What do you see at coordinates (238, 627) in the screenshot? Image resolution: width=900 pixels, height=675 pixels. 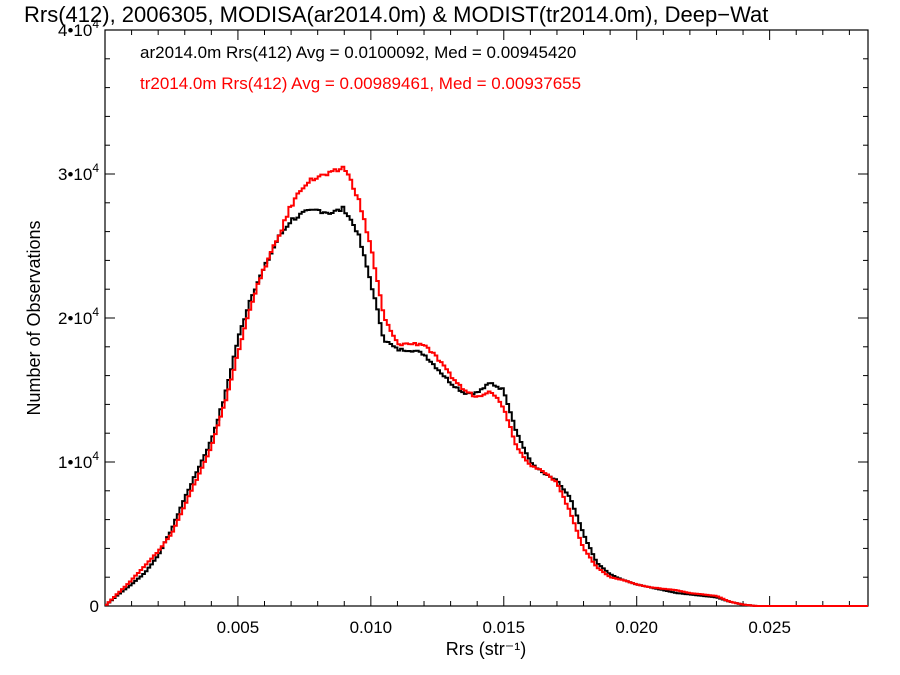 I see `x-tick-label: 0.005` at bounding box center [238, 627].